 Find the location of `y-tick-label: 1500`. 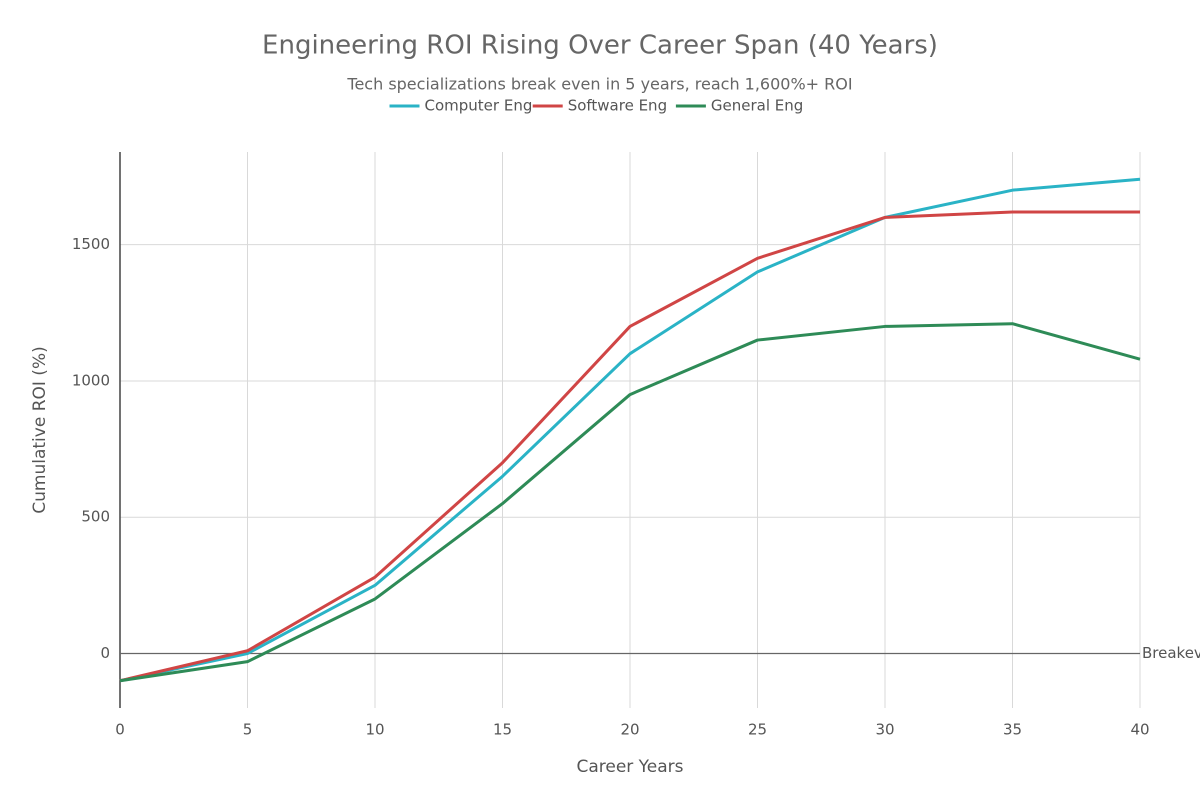

y-tick-label: 1500 is located at coordinates (91, 244).